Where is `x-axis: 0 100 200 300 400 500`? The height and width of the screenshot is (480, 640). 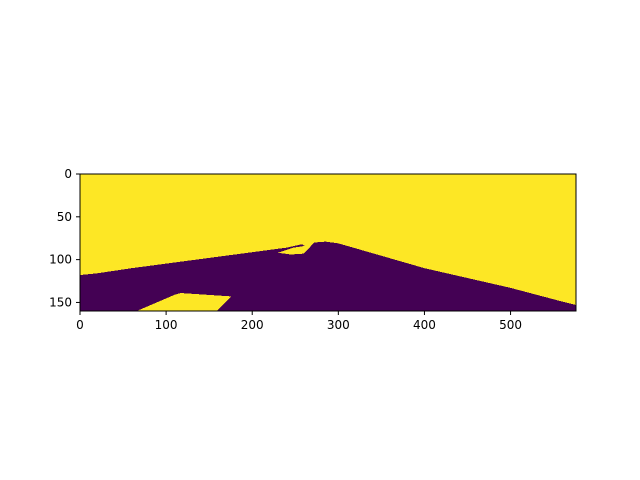
x-axis: 0 100 200 300 400 500 is located at coordinates (299, 321).